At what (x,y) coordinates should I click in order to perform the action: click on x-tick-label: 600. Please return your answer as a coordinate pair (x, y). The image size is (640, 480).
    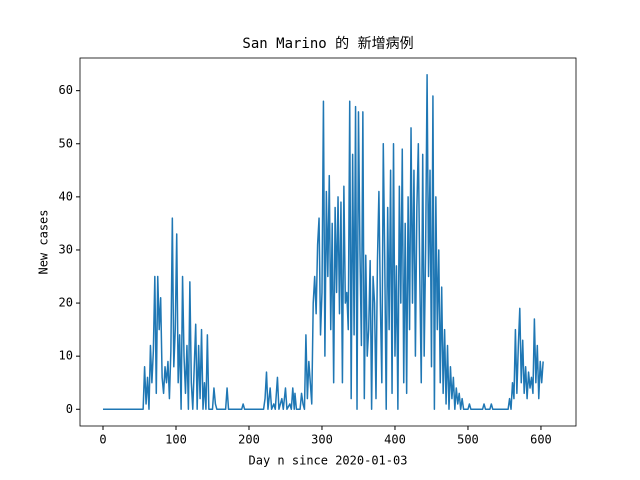
    Looking at the image, I should click on (541, 440).